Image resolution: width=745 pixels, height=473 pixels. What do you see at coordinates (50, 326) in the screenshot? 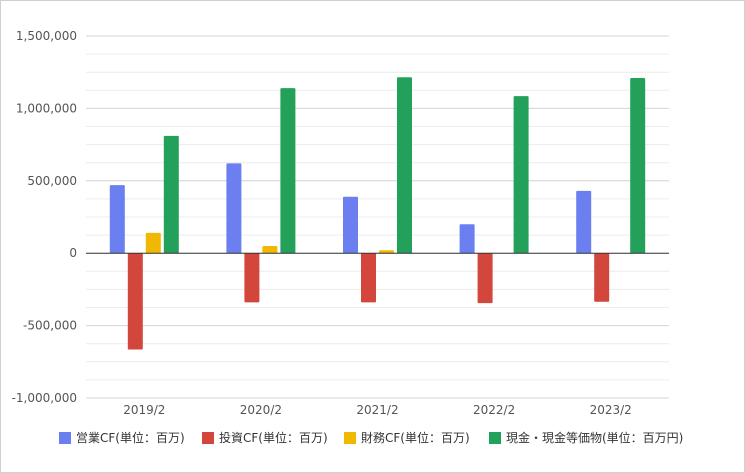
I see `y-tick-label: -500,000` at bounding box center [50, 326].